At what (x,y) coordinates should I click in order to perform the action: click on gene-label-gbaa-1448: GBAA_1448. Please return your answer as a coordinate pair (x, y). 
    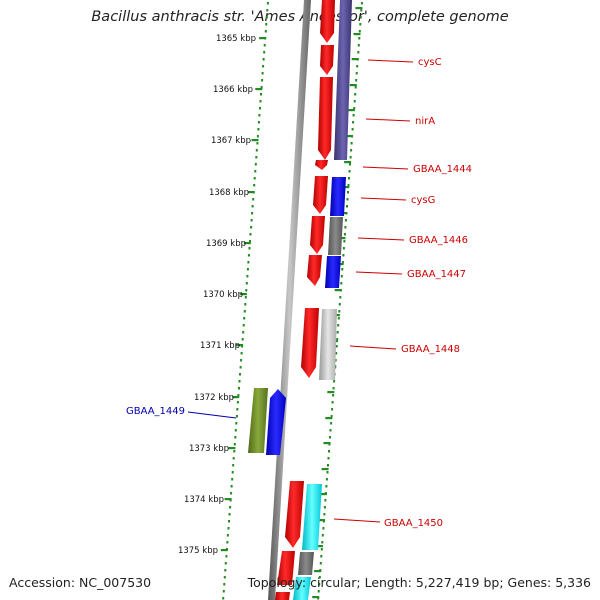
    Looking at the image, I should click on (430, 349).